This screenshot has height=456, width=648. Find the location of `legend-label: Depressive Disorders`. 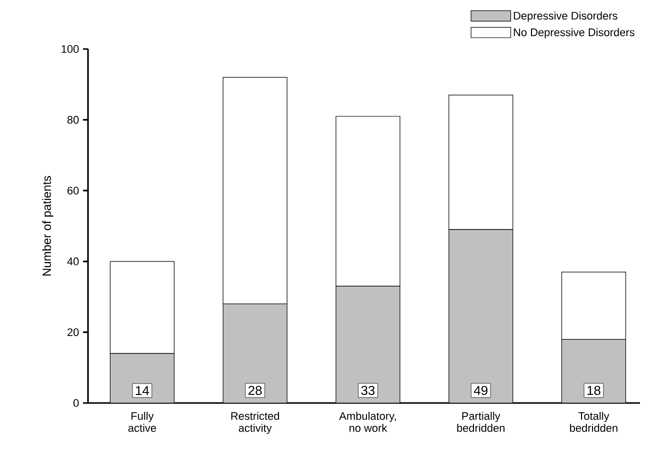

legend-label: Depressive Disorders is located at coordinates (566, 17).